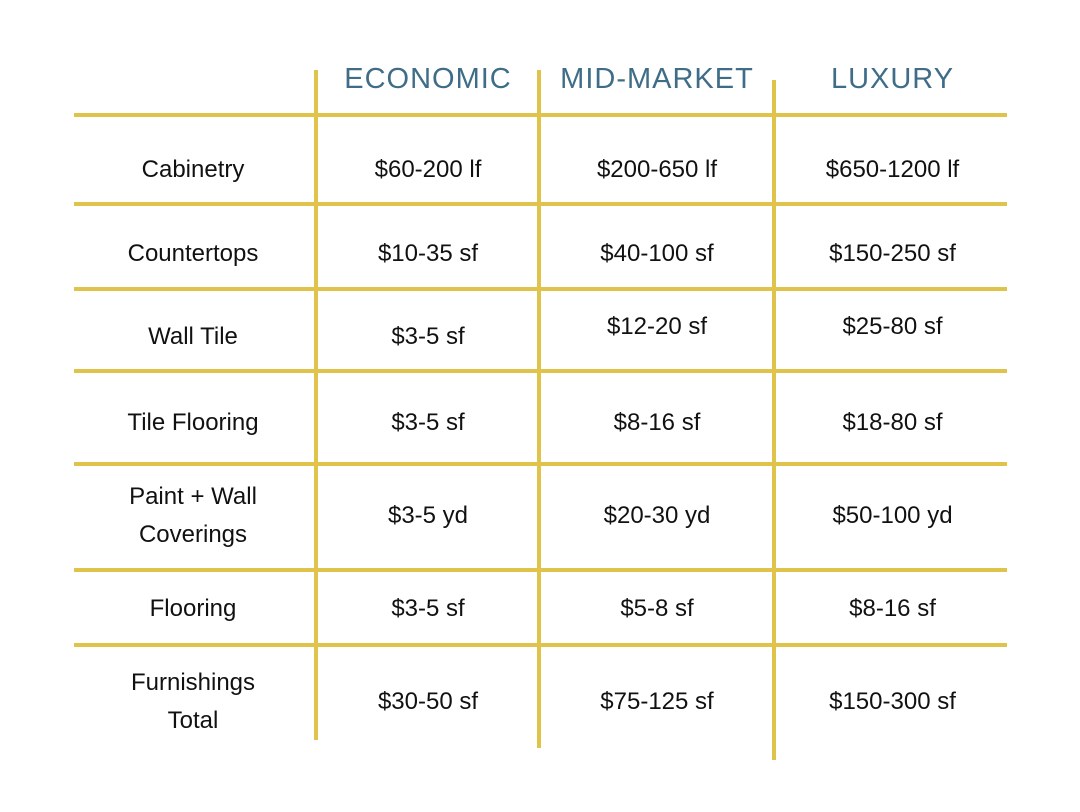 The width and height of the screenshot is (1080, 812). I want to click on mid-market-price: $200-650 lf, so click(657, 169).